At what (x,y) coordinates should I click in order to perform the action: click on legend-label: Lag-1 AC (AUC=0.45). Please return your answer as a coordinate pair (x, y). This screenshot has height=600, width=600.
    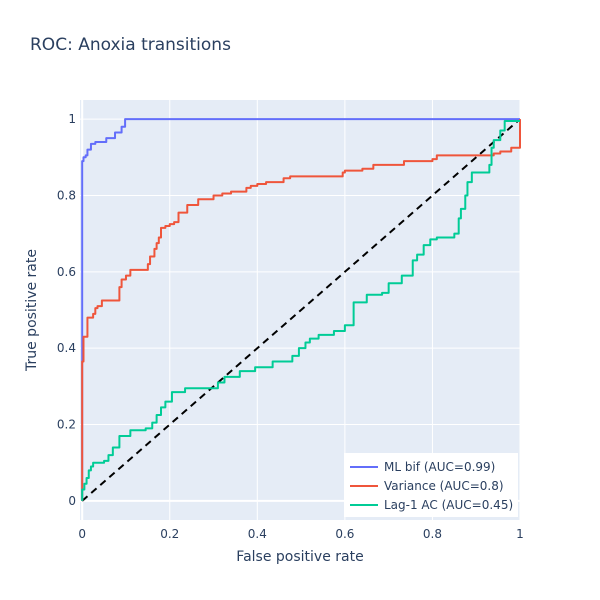
    Looking at the image, I should click on (448, 505).